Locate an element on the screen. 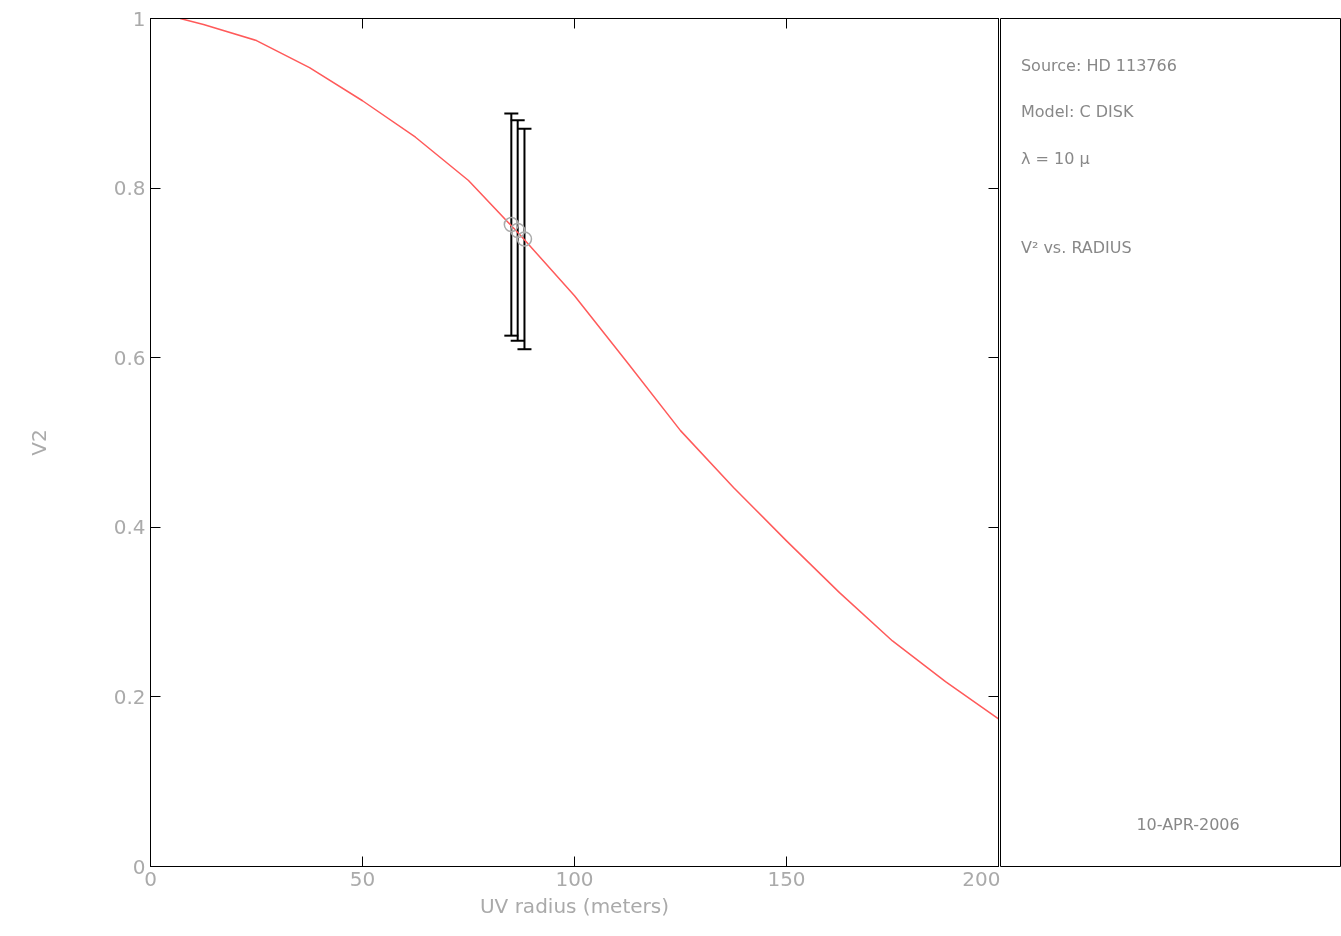 The image size is (1341, 936). text: 10-APR-2006 is located at coordinates (1188, 824).